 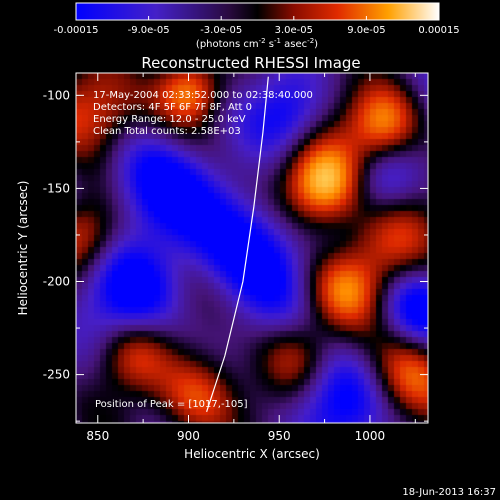 I want to click on colorbar-tick-label: 0.00015, so click(x=438, y=30).